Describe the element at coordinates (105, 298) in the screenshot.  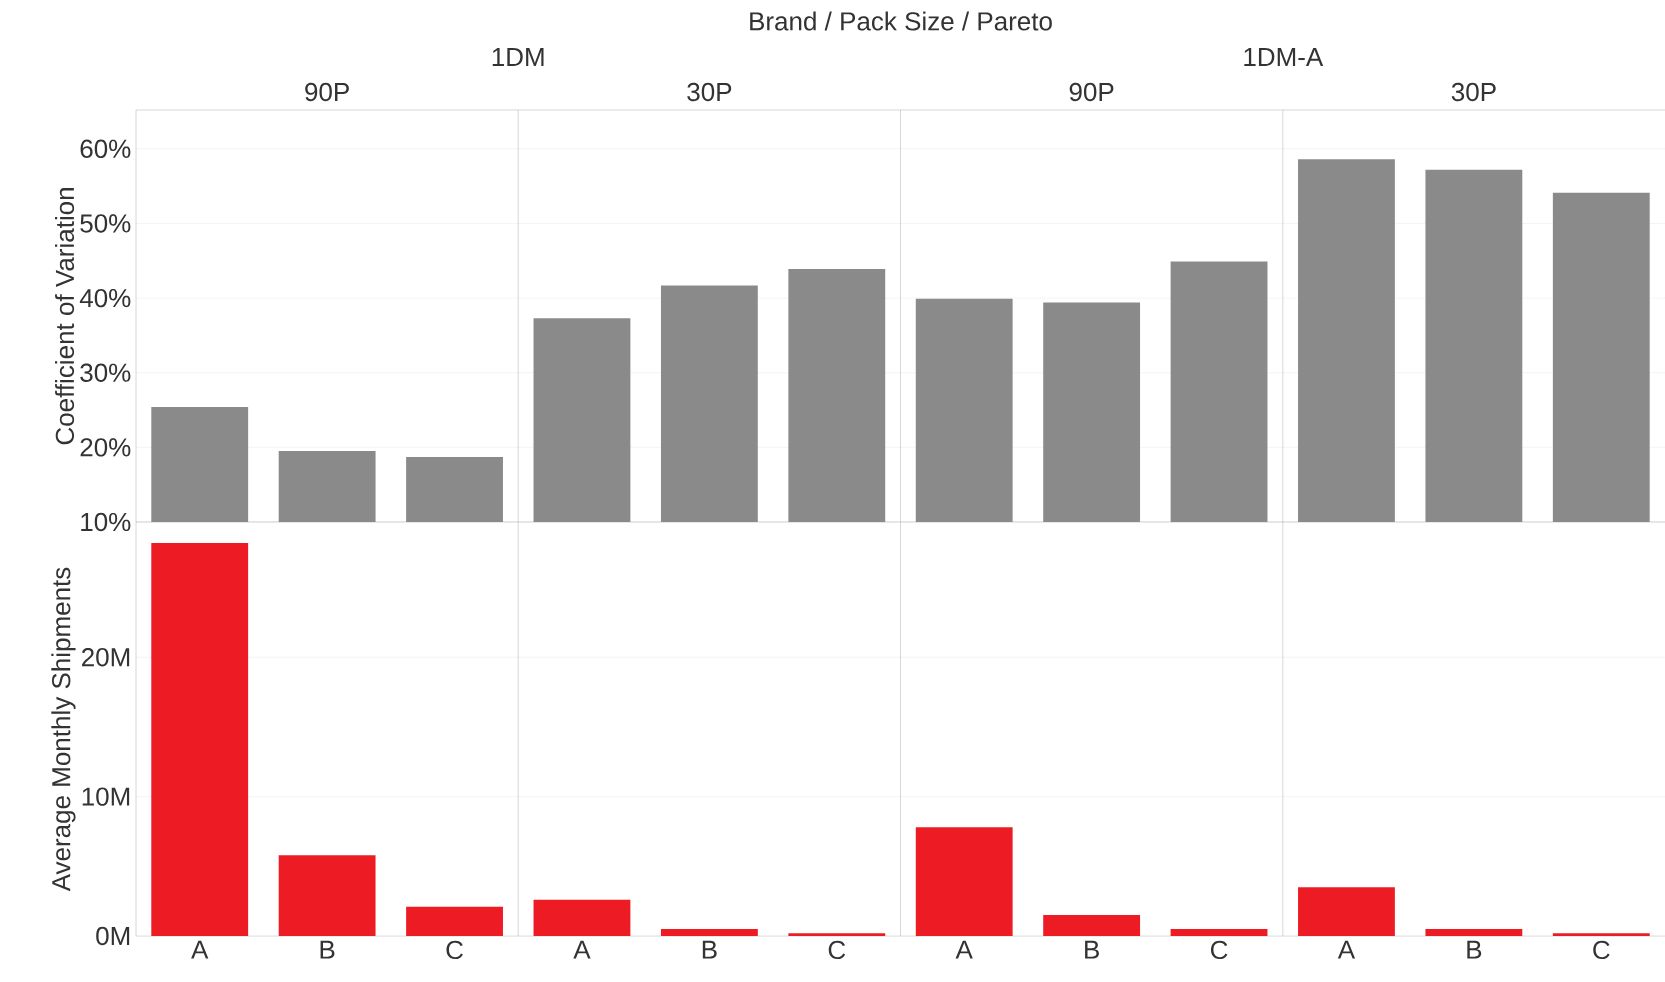
I see `y-tick-label: 40%` at that location.